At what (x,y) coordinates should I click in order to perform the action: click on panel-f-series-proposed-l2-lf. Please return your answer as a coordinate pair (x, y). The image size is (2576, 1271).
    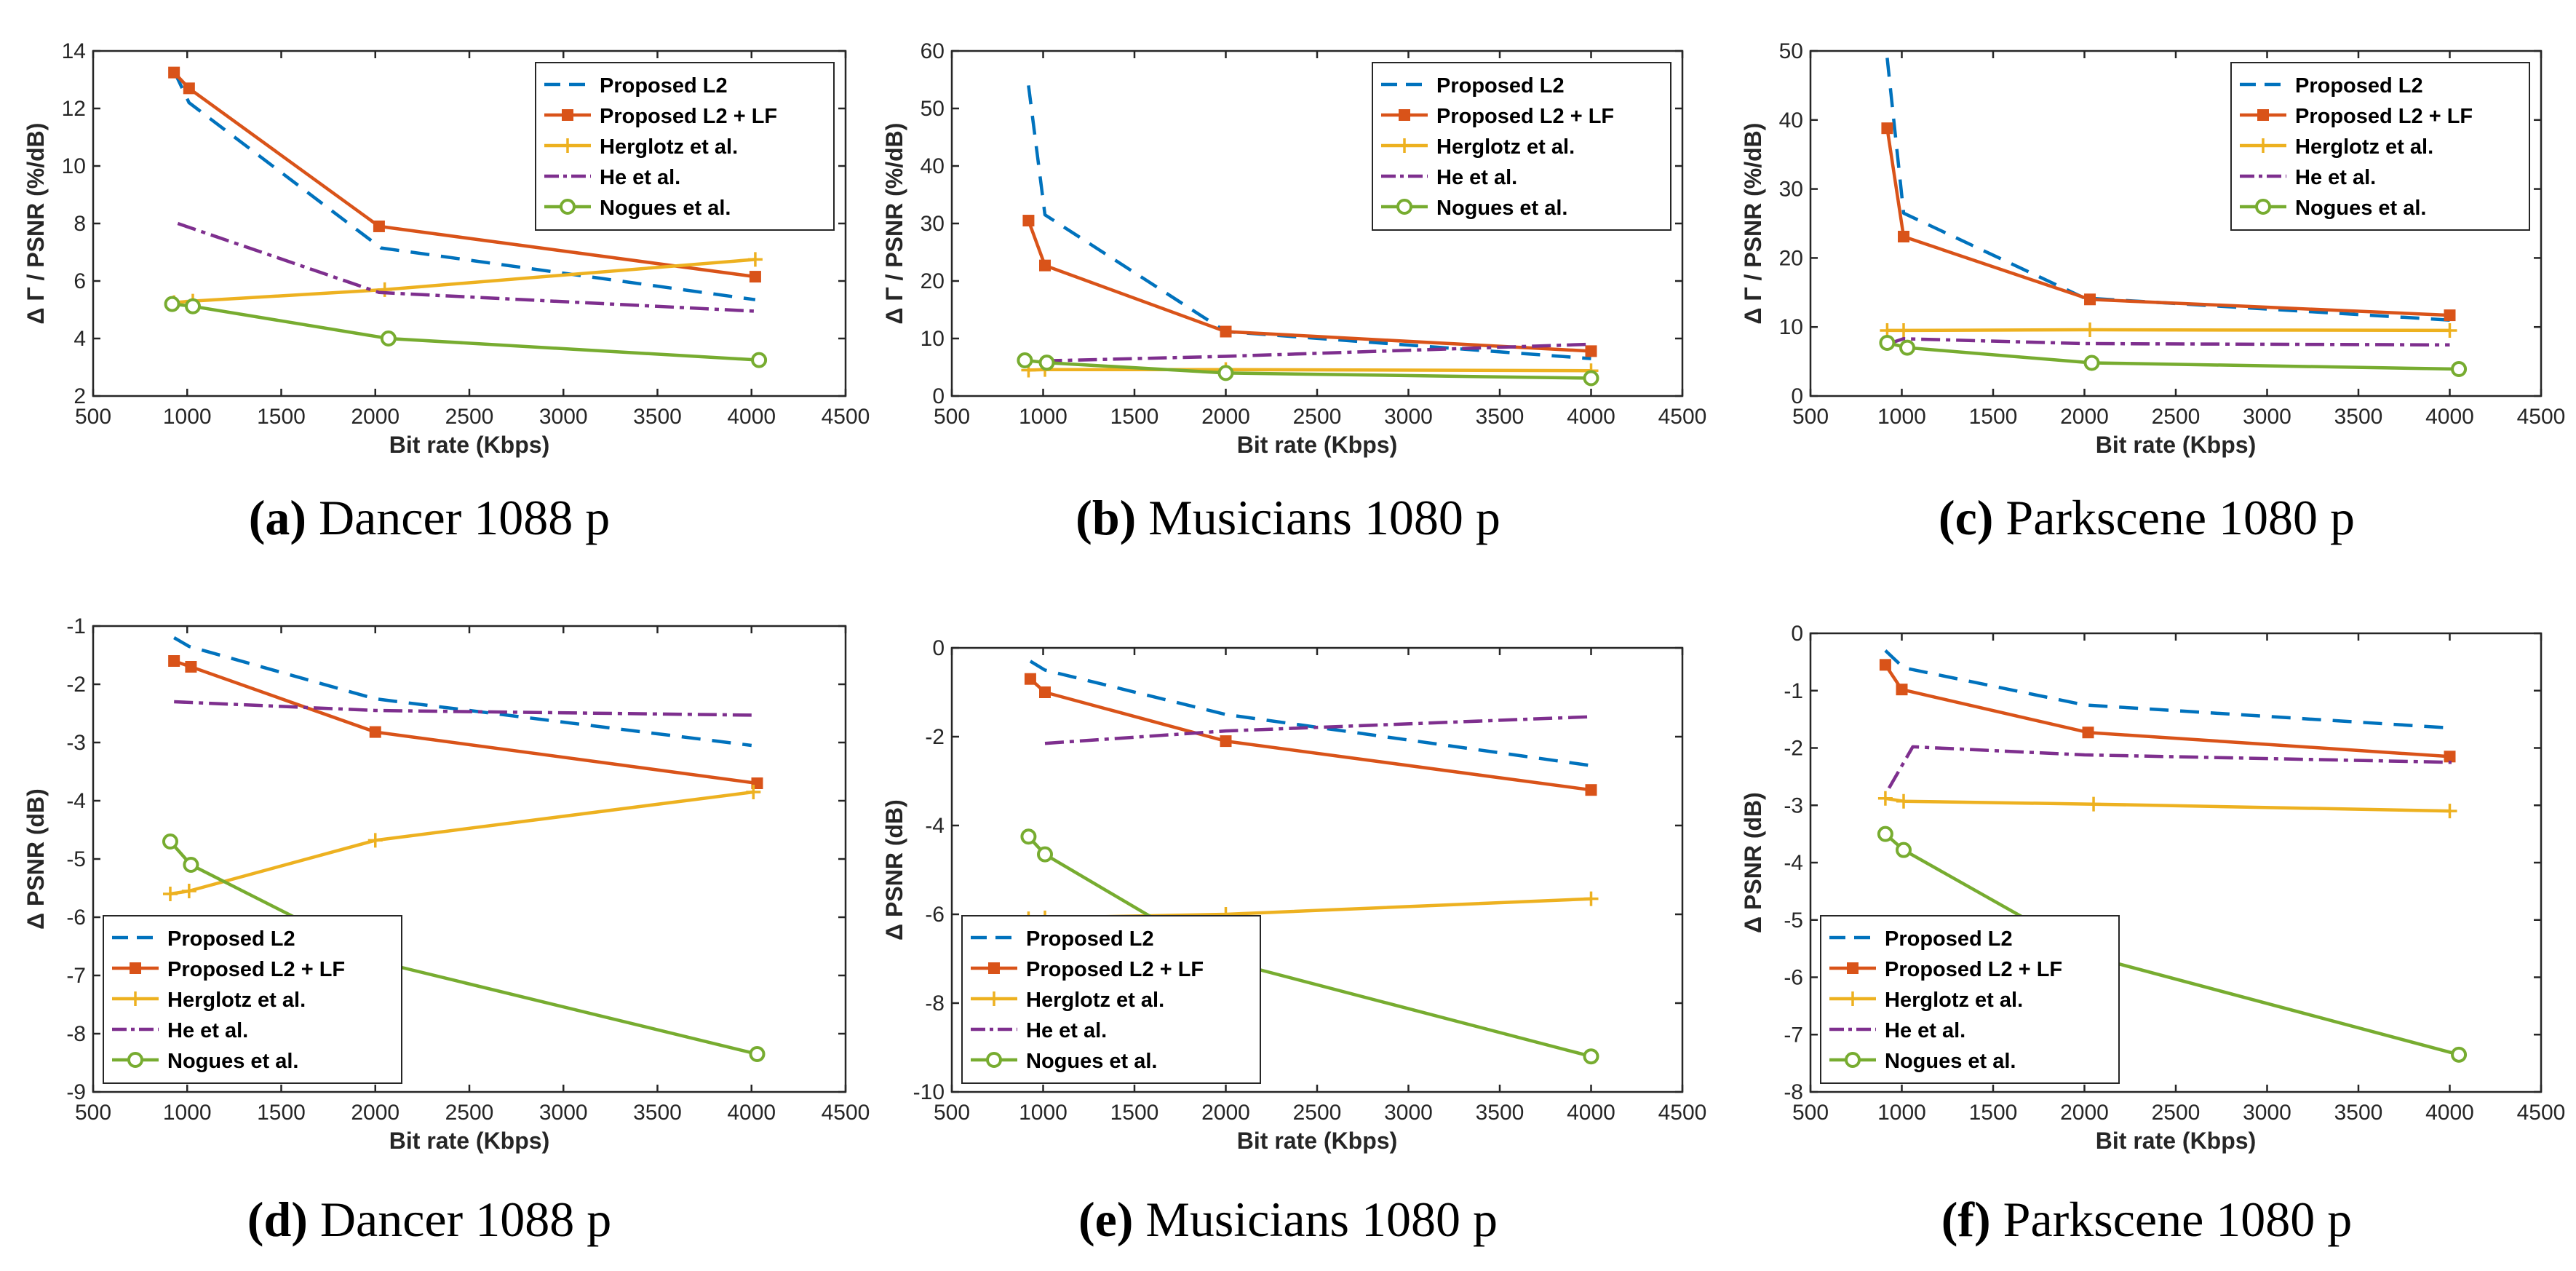
    Looking at the image, I should click on (2167, 711).